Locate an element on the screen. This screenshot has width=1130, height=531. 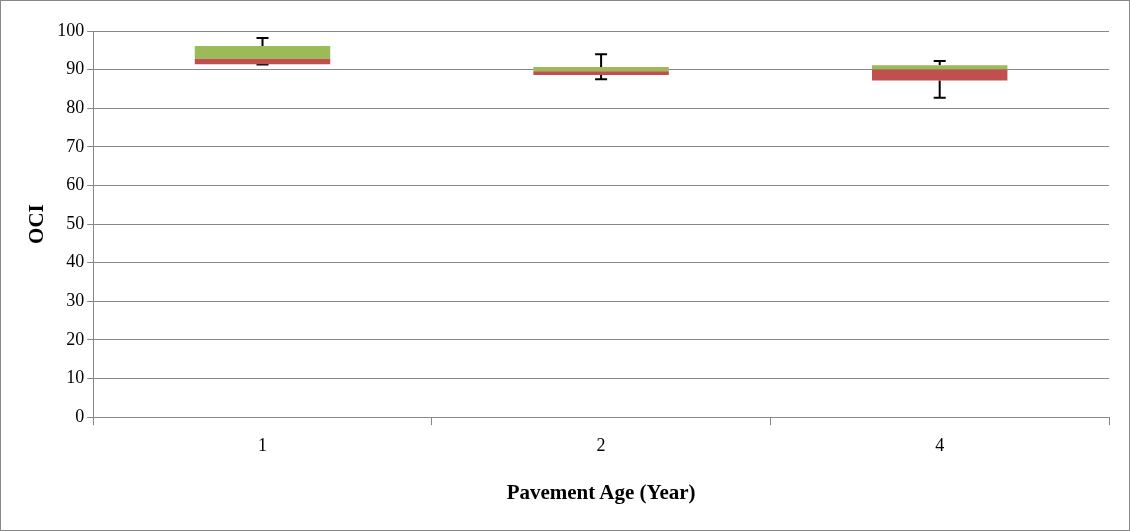
y-tick-label: 30 is located at coordinates (75, 300).